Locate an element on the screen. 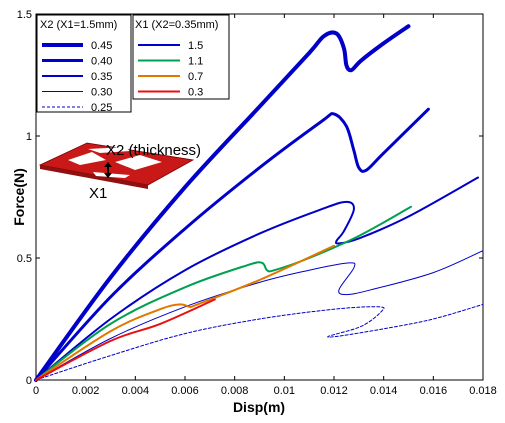 Image resolution: width=505 pixels, height=423 pixels. legend-thickness-label: 0.30 is located at coordinates (101, 93).